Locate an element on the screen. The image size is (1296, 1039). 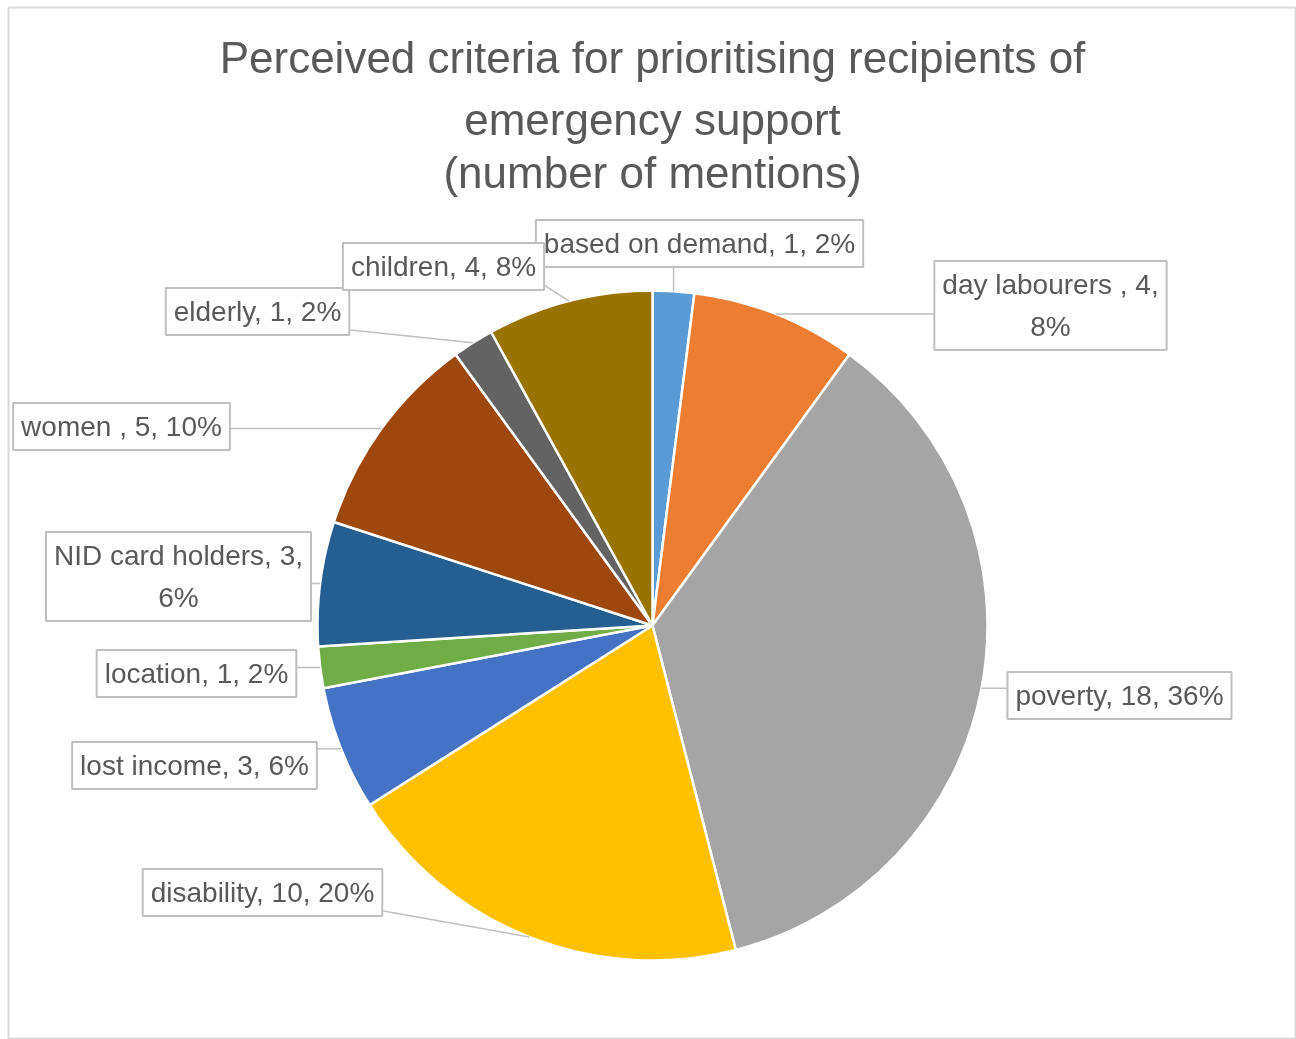
chart-subtitle: (number of mentions) is located at coordinates (652, 172).